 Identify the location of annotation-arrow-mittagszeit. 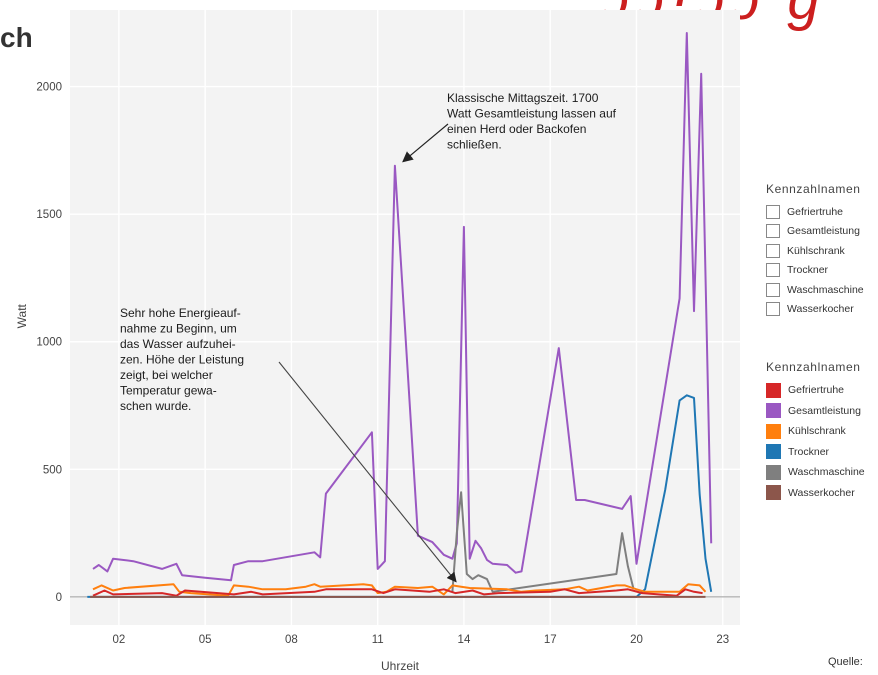
(425, 143).